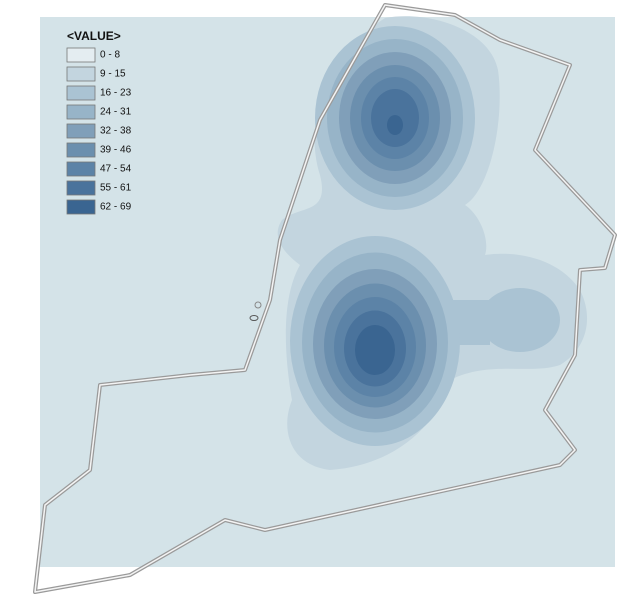 Image resolution: width=640 pixels, height=609 pixels. I want to click on legend-label: 9 - 15, so click(113, 74).